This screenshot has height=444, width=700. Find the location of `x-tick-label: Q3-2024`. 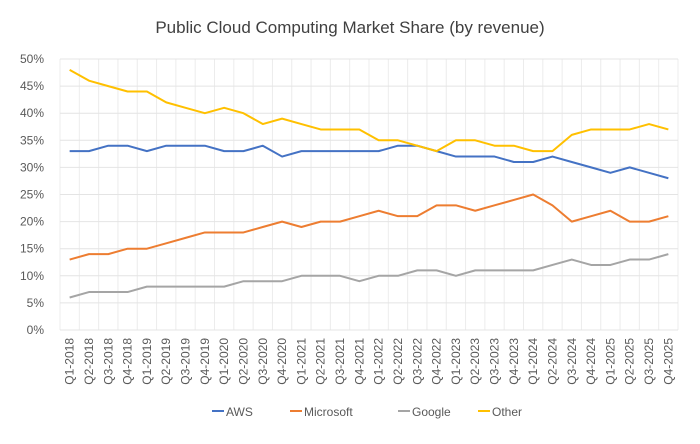

x-tick-label: Q3-2024 is located at coordinates (572, 361).